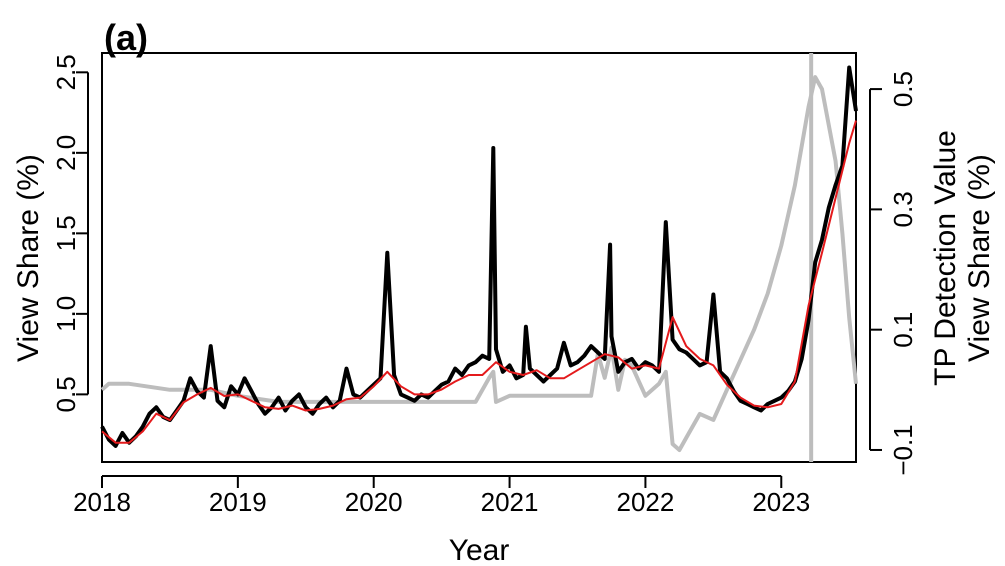 The height and width of the screenshot is (566, 1005). Describe the element at coordinates (66, 314) in the screenshot. I see `y-tick-label: 1.0` at that location.